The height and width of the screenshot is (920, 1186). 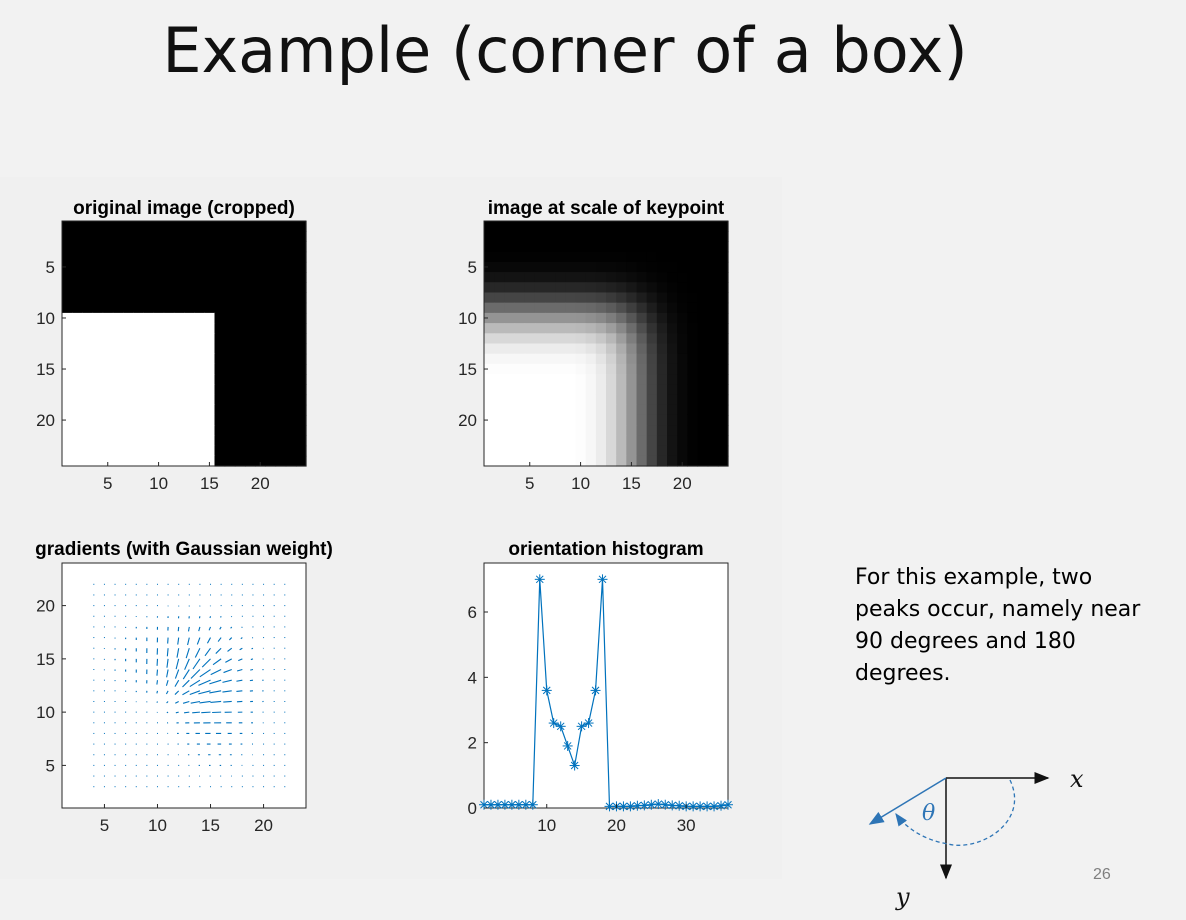 I want to click on slide-title: Example (corner of a box), so click(x=565, y=50).